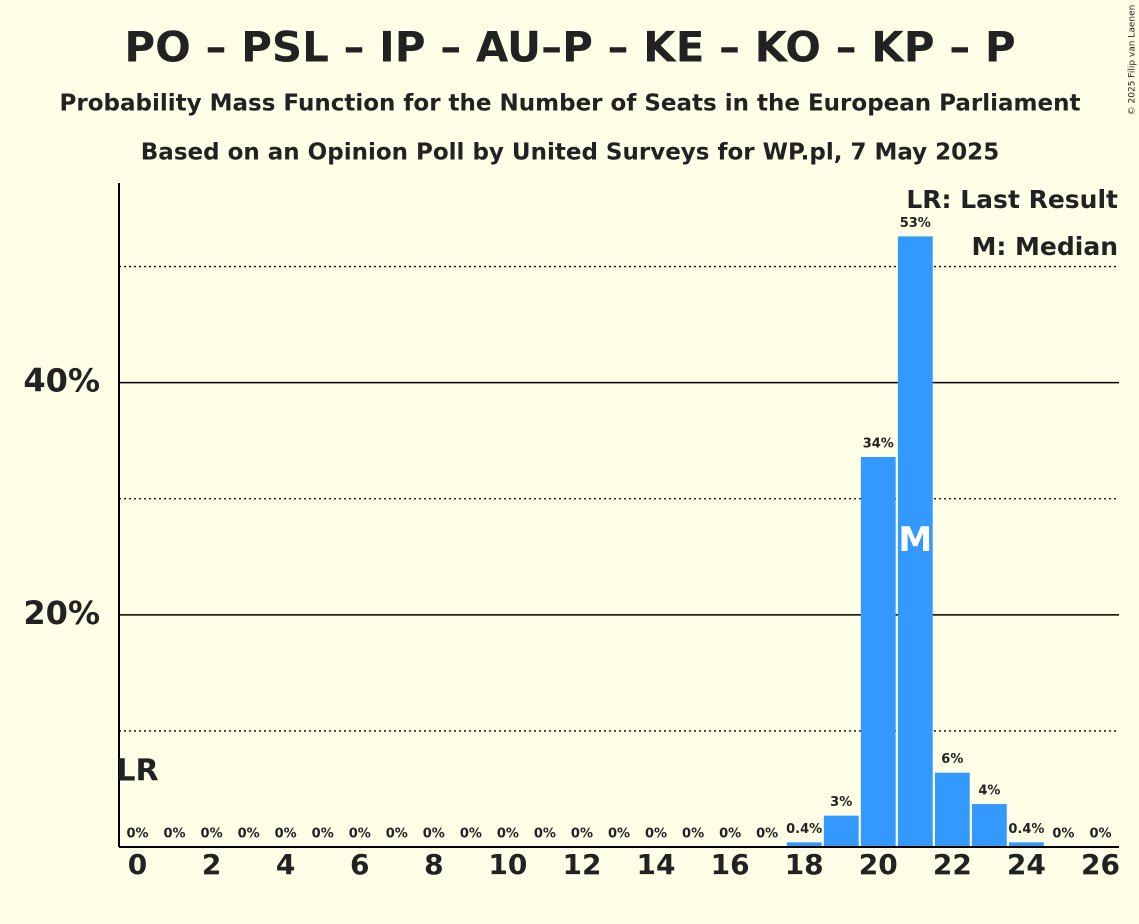  What do you see at coordinates (433, 864) in the screenshot?
I see `x-tick-label: 8` at bounding box center [433, 864].